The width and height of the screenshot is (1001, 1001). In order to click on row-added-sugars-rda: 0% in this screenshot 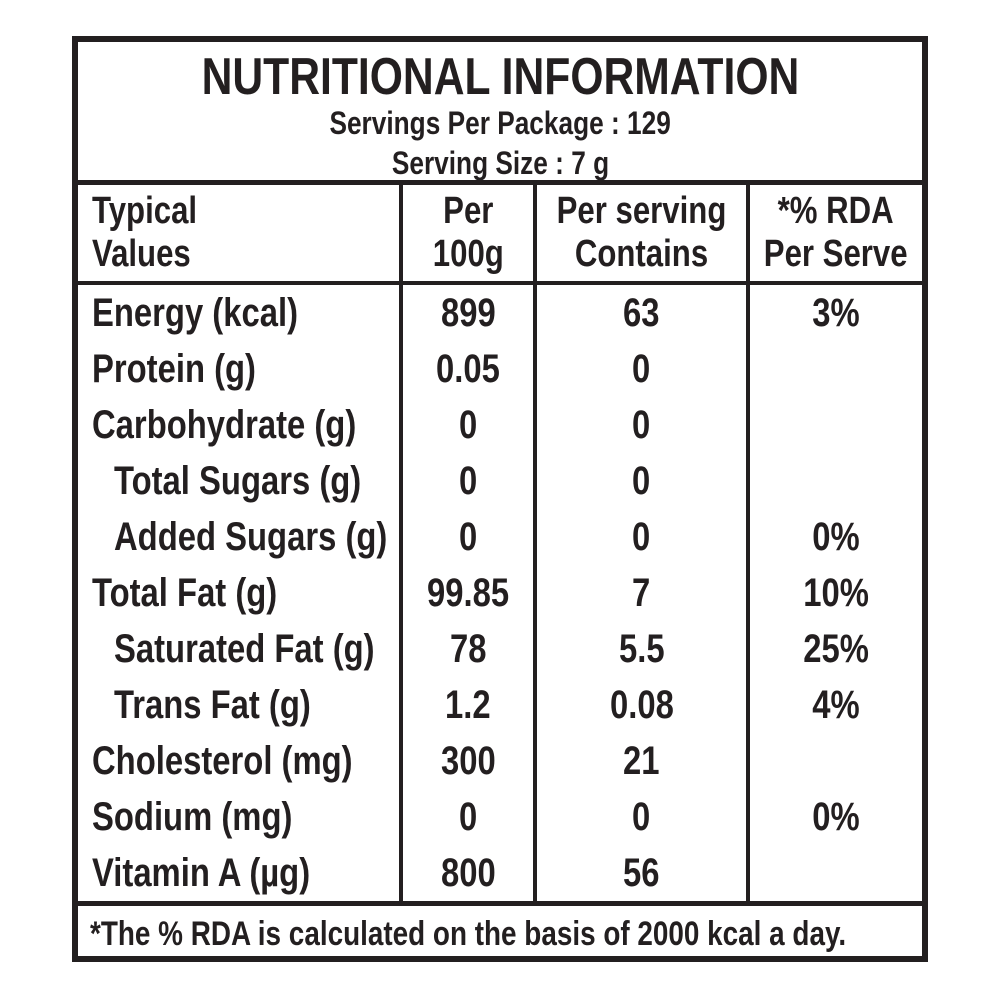, I will do `click(834, 537)`.